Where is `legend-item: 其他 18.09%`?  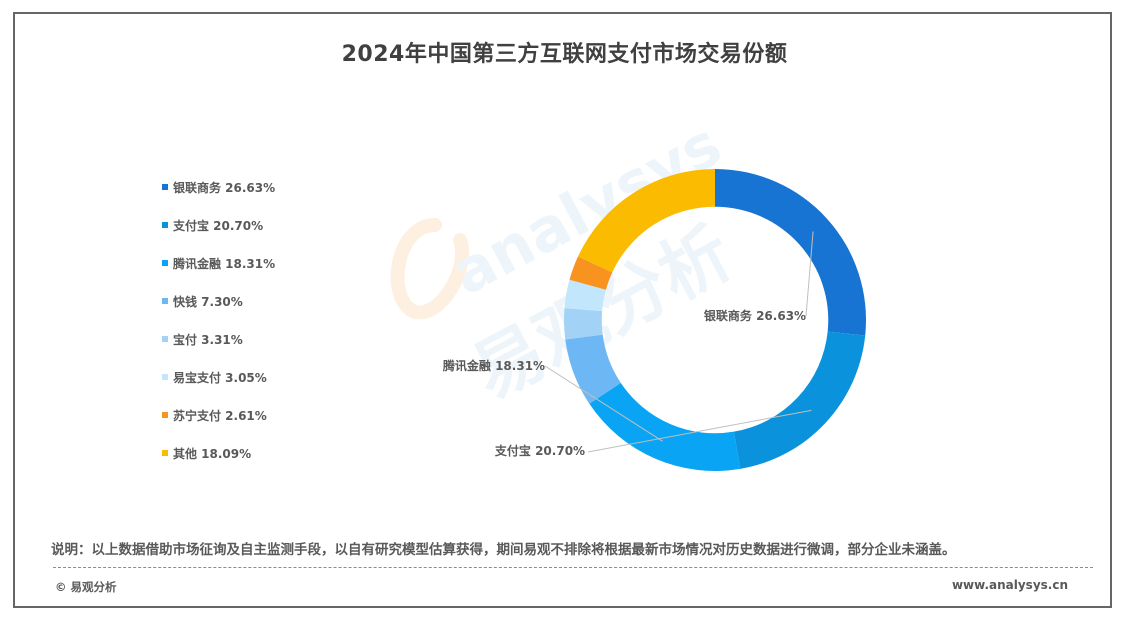 legend-item: 其他 18.09% is located at coordinates (206, 453).